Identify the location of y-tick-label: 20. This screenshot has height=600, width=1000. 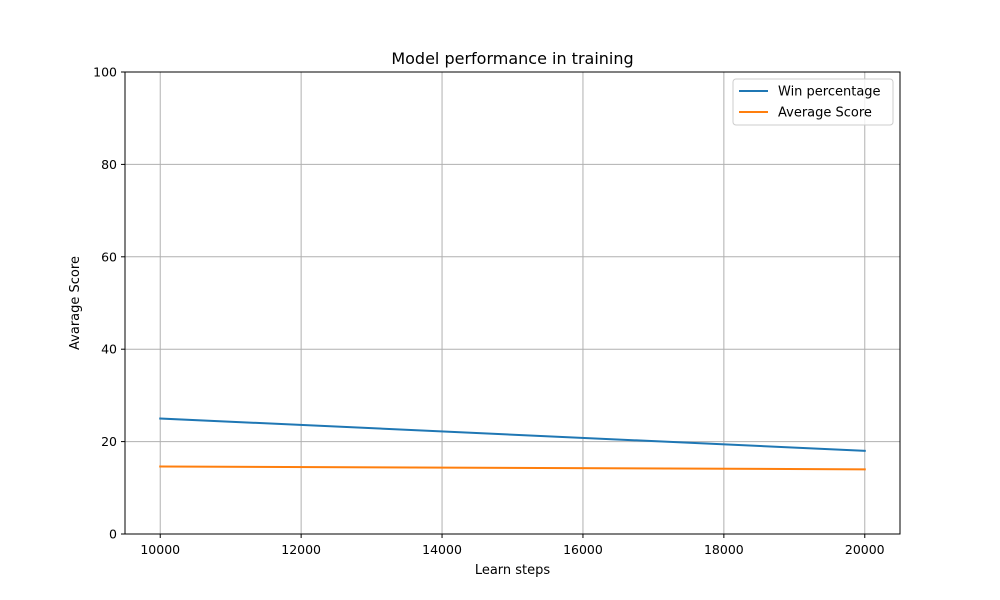
(109, 441).